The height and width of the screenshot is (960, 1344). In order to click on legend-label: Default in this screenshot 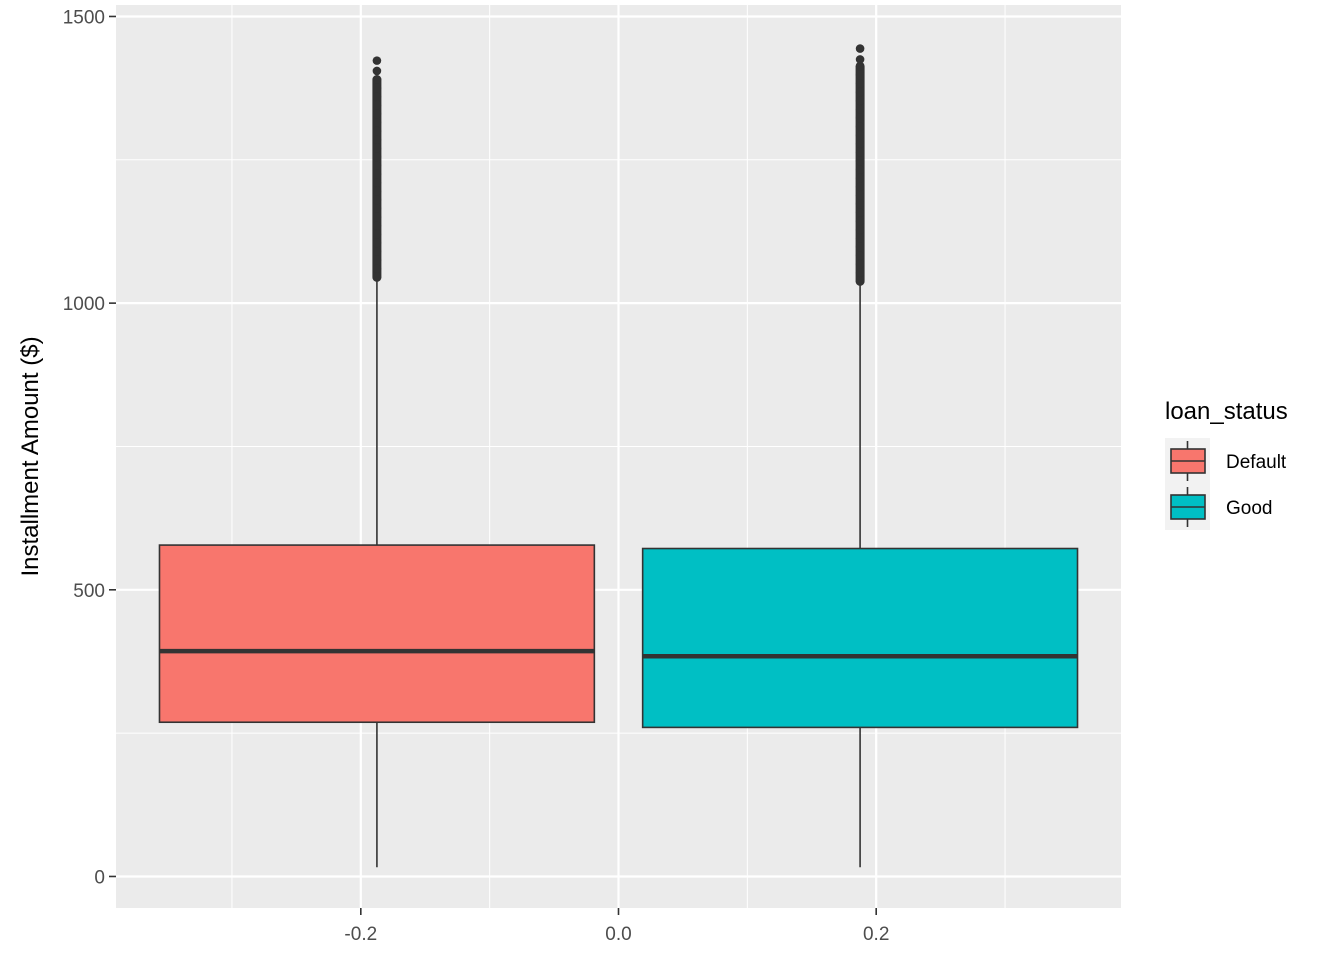, I will do `click(1256, 462)`.